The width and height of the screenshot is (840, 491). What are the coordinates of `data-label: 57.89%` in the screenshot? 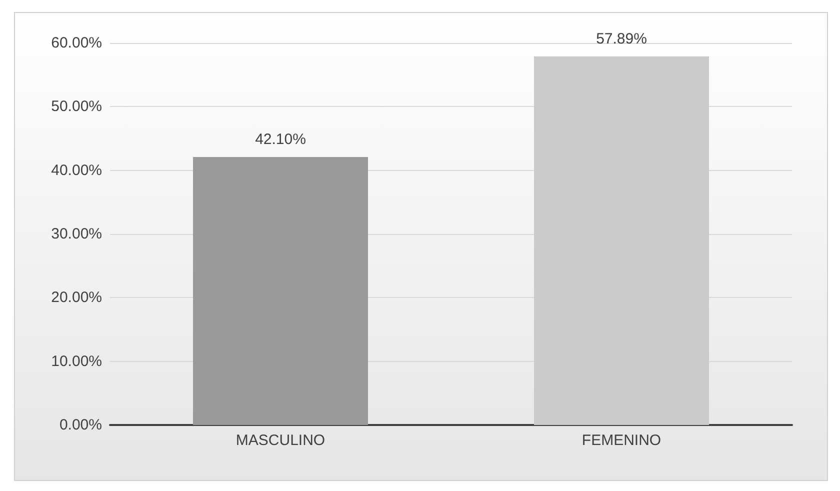 It's located at (621, 39).